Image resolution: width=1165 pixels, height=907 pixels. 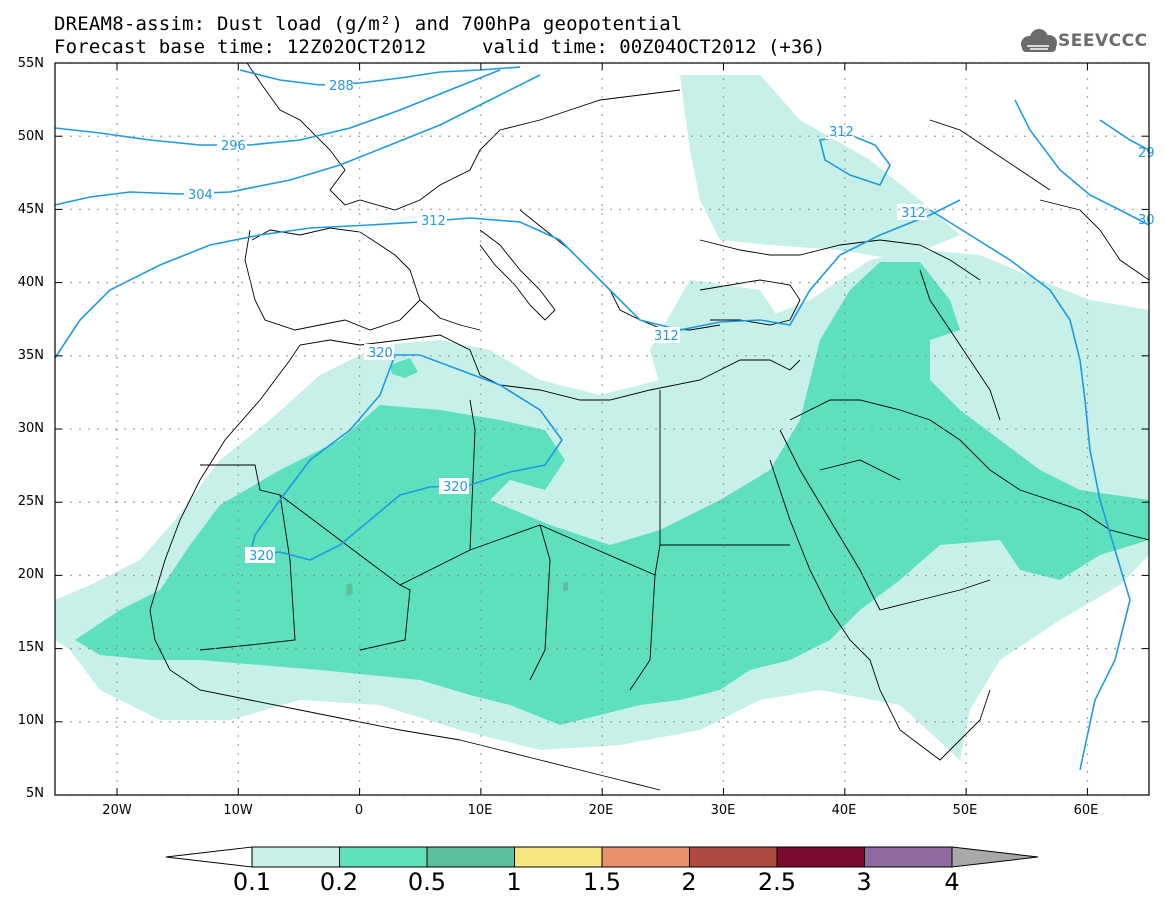 I want to click on contour-label: 29, so click(x=1146, y=153).